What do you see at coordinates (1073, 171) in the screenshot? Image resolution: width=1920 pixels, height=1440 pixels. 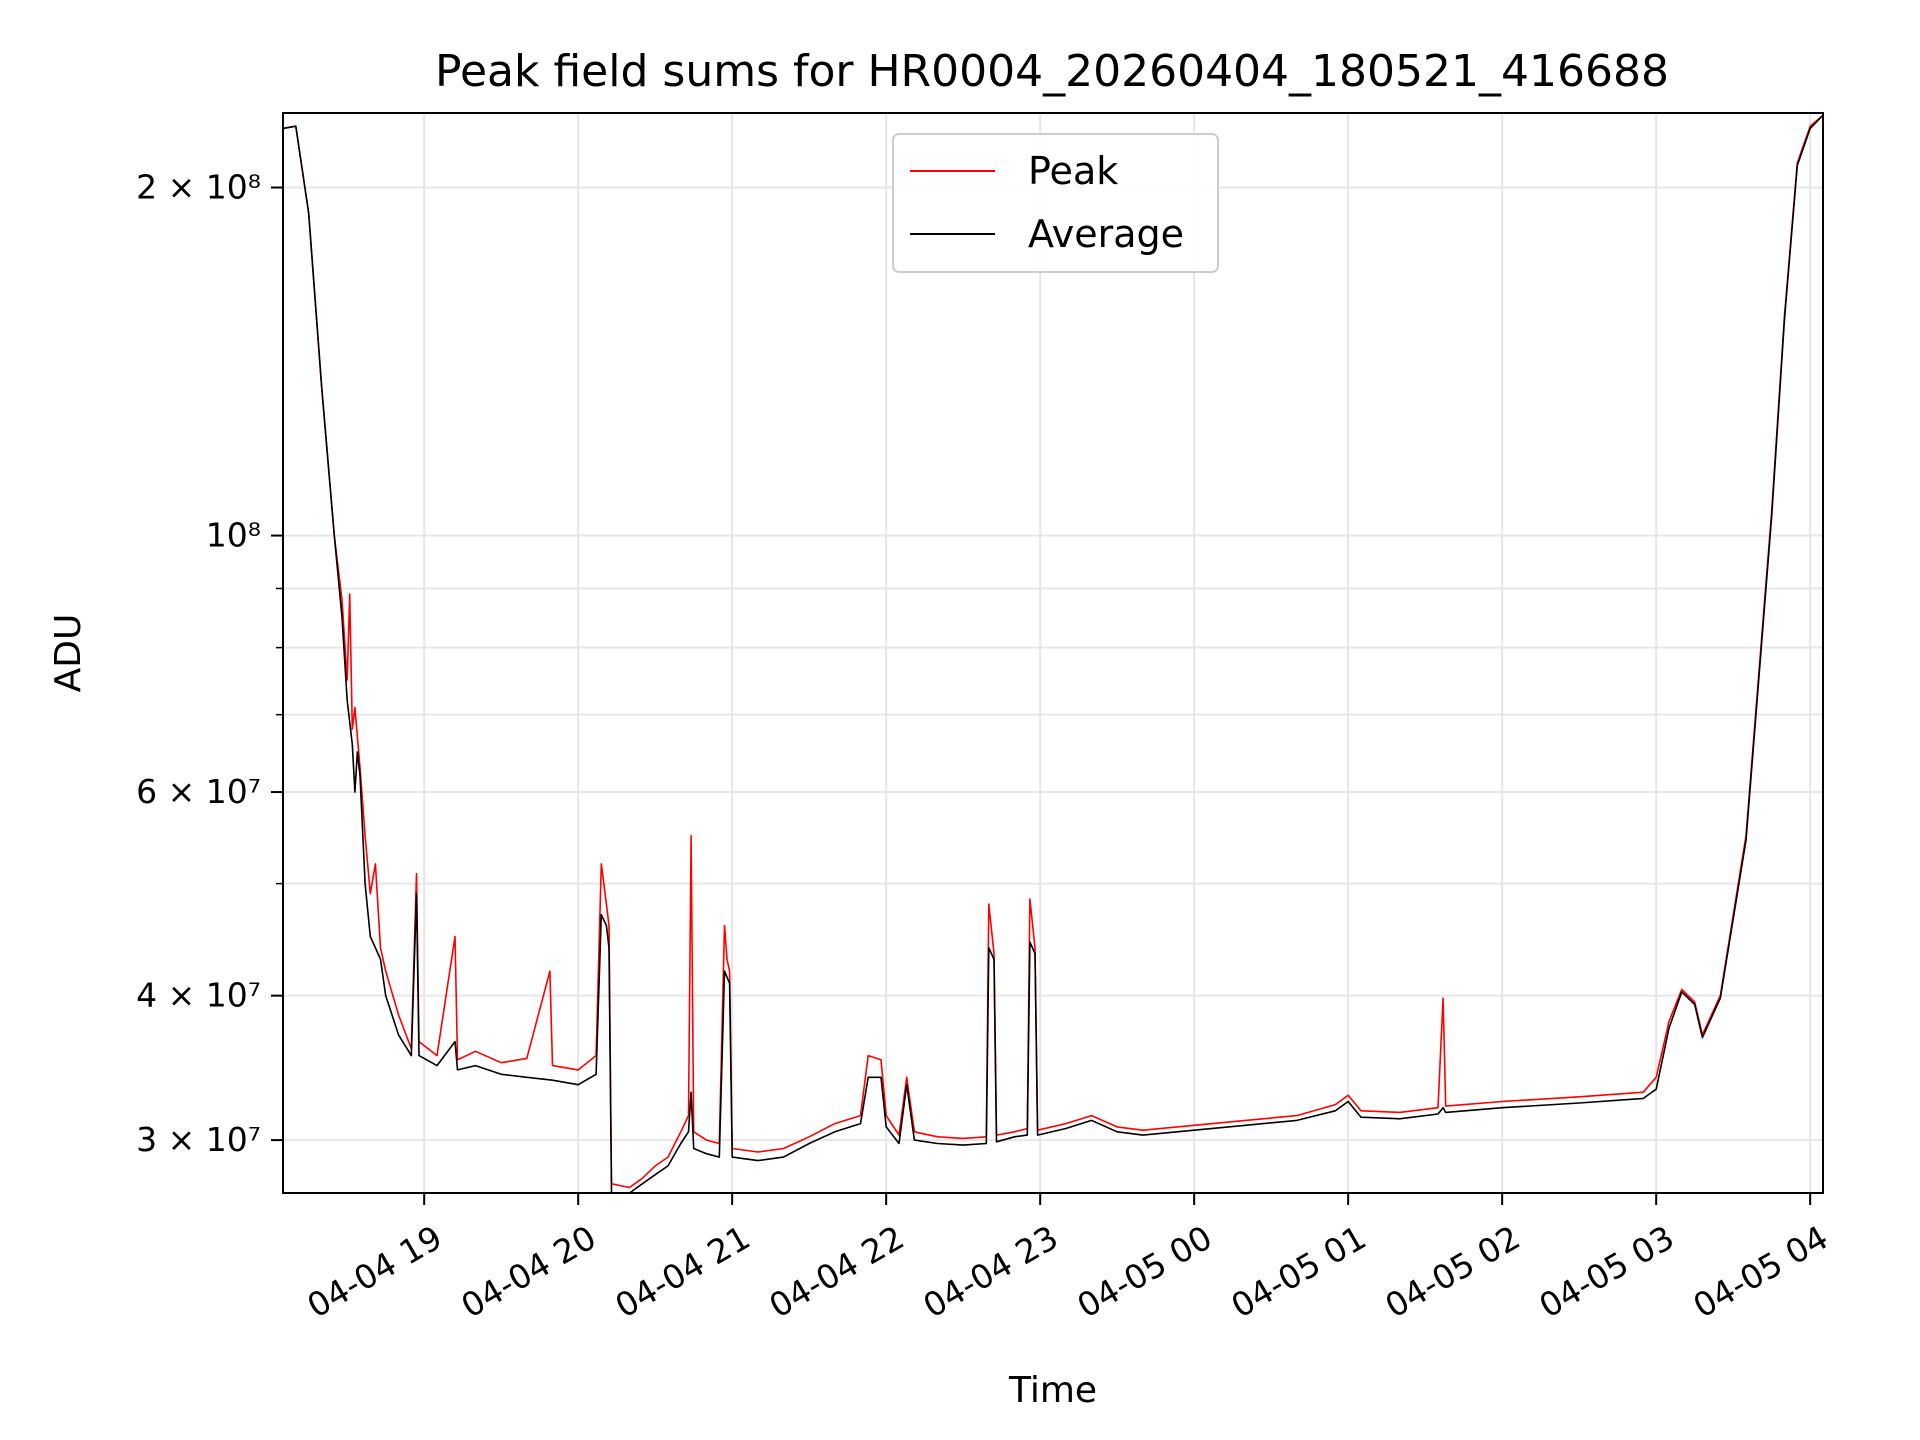 I see `legend-label-peak: Peak` at bounding box center [1073, 171].